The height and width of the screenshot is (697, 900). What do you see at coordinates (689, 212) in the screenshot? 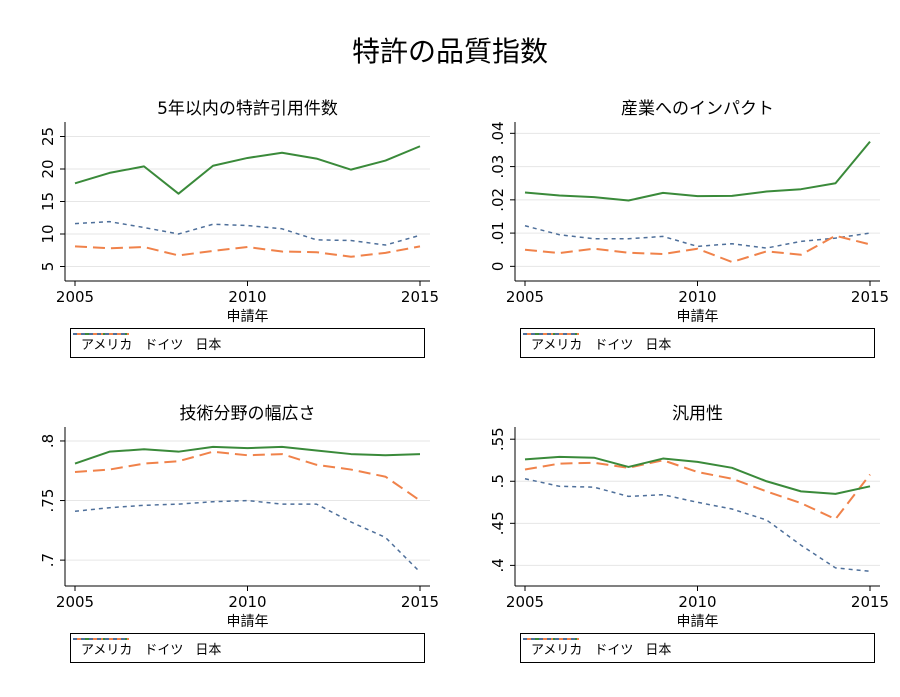
I see `chart-svg: 産業へのインパクト 0 .01 .02 .03 .04 2005 2010 2015 申請年` at bounding box center [689, 212].